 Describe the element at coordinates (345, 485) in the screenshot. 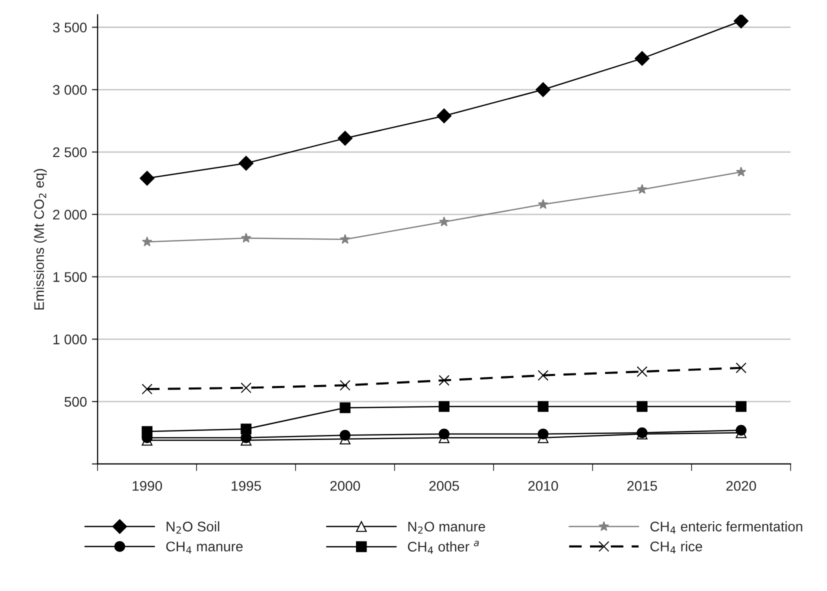

I see `x-tick-label: 2000` at that location.